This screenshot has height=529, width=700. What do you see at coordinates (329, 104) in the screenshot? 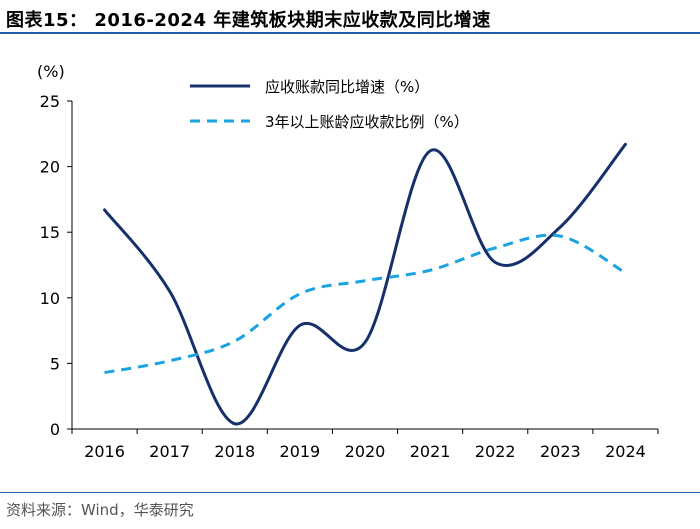
I see `legend: 应收账款同比增速（%） 3年以上账龄应收款比例（%）` at bounding box center [329, 104].